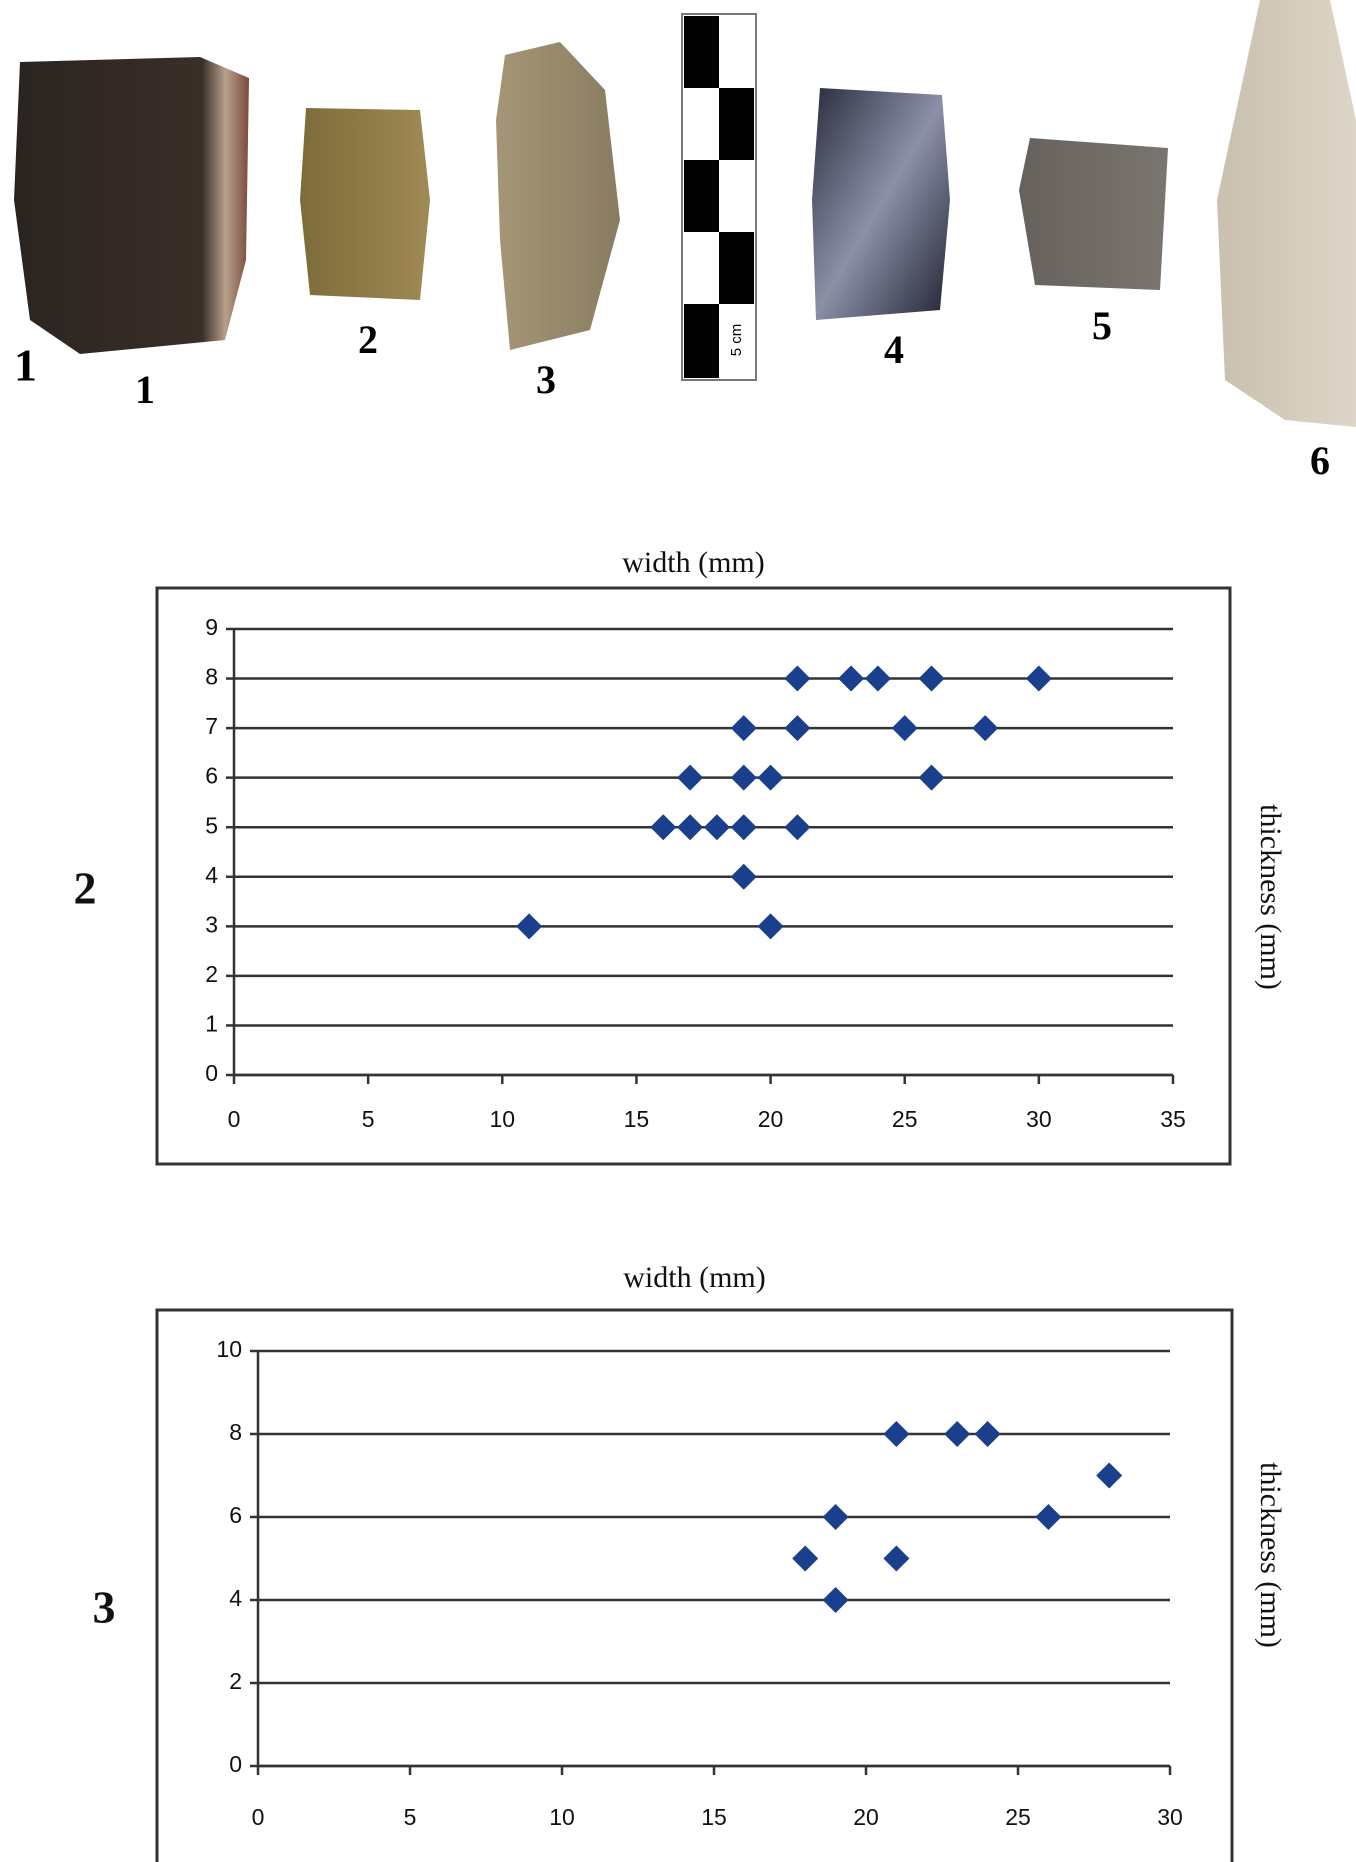 Image resolution: width=1356 pixels, height=1862 pixels. What do you see at coordinates (1320, 460) in the screenshot?
I see `photo-label: 6` at bounding box center [1320, 460].